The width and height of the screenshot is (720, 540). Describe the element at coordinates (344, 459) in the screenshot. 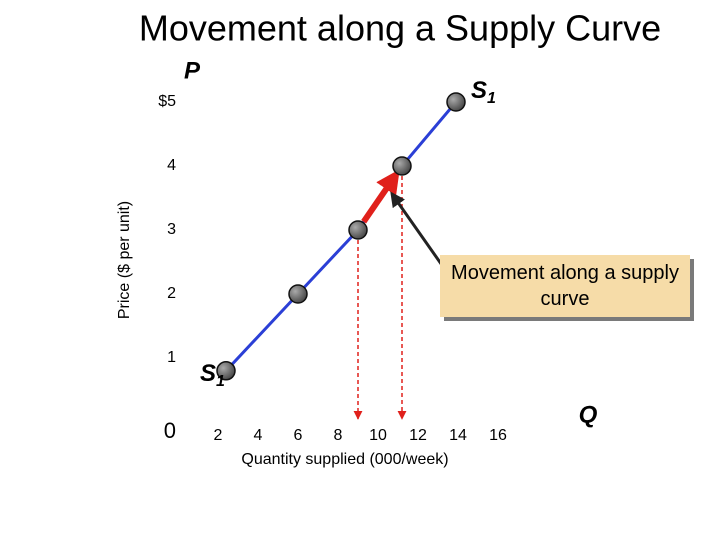

I see `x-axis-label: Quantity supplied (000/week)` at that location.